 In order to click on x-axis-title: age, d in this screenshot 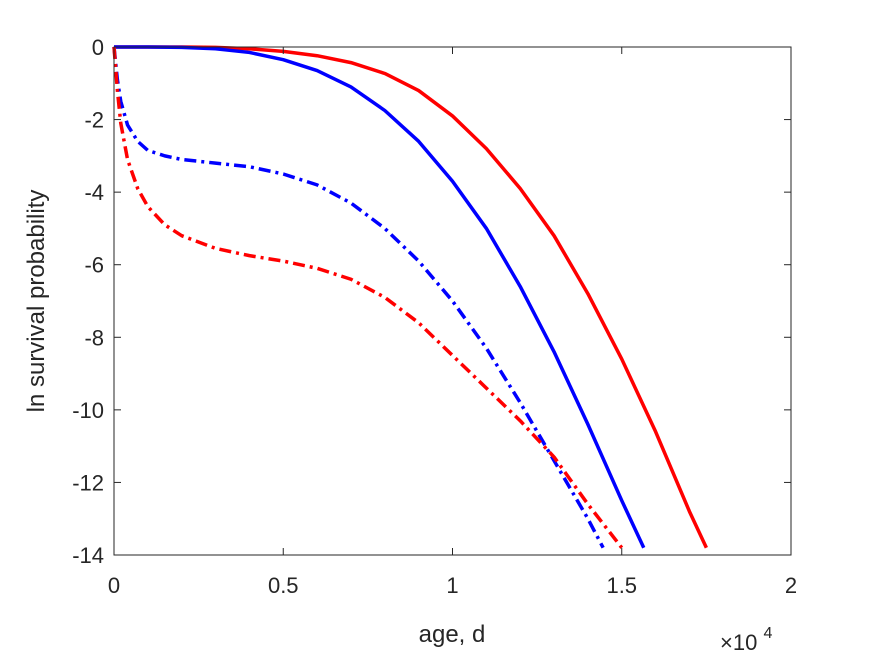, I will do `click(452, 634)`.